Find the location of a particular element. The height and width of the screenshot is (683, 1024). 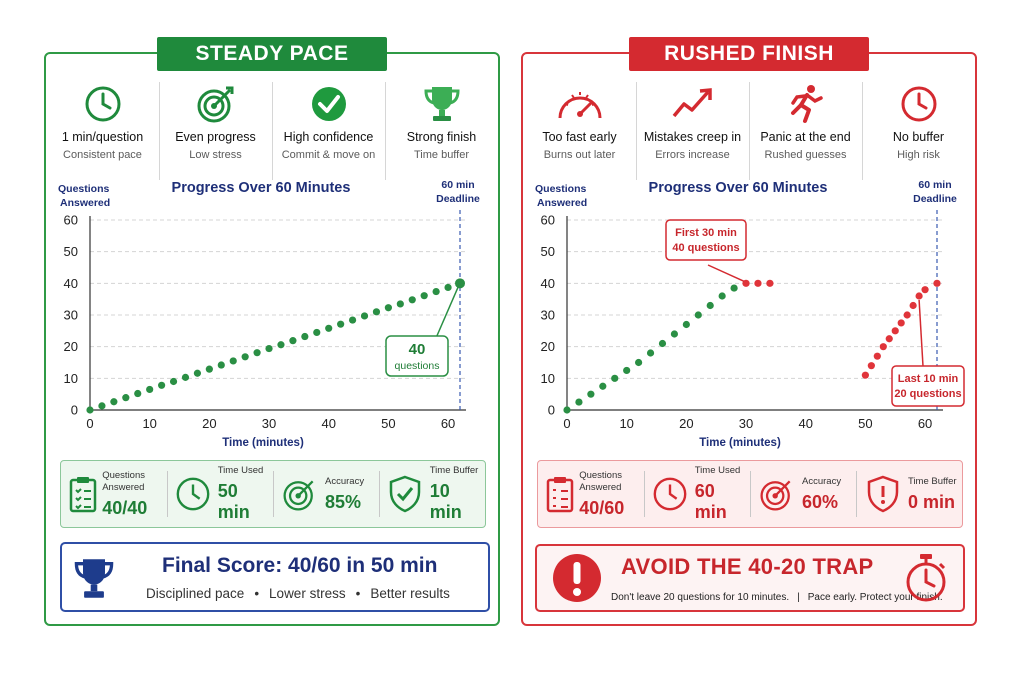

x-tick-label: 60 is located at coordinates (448, 423).